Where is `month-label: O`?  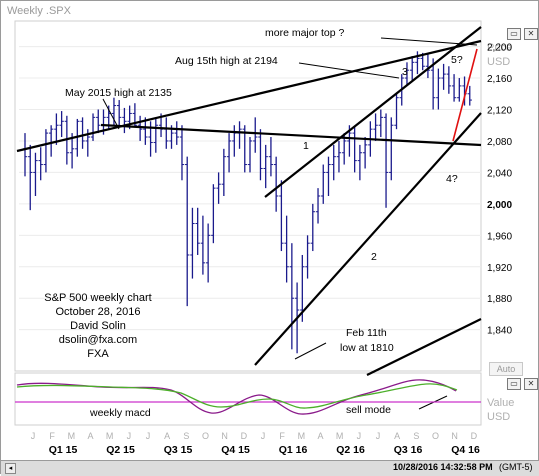 month-label: O is located at coordinates (205, 436).